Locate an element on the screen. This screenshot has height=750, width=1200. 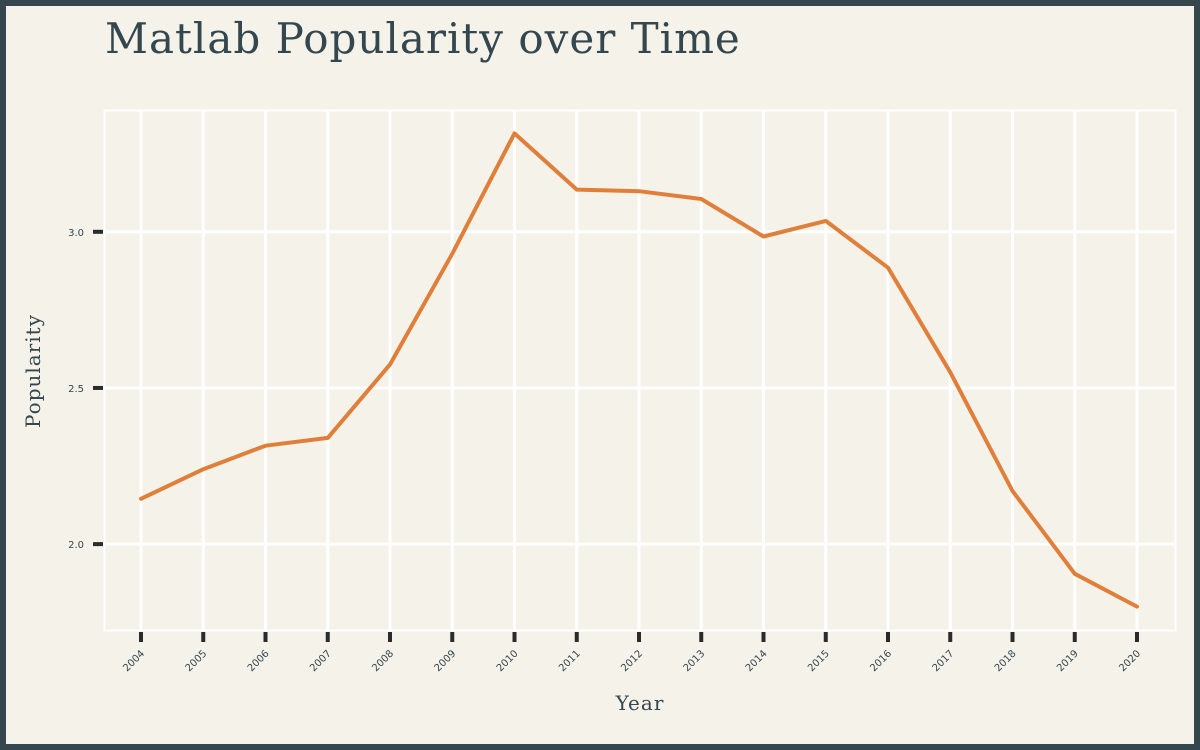
chart-title: Matlab Popularity over Time is located at coordinates (423, 38).